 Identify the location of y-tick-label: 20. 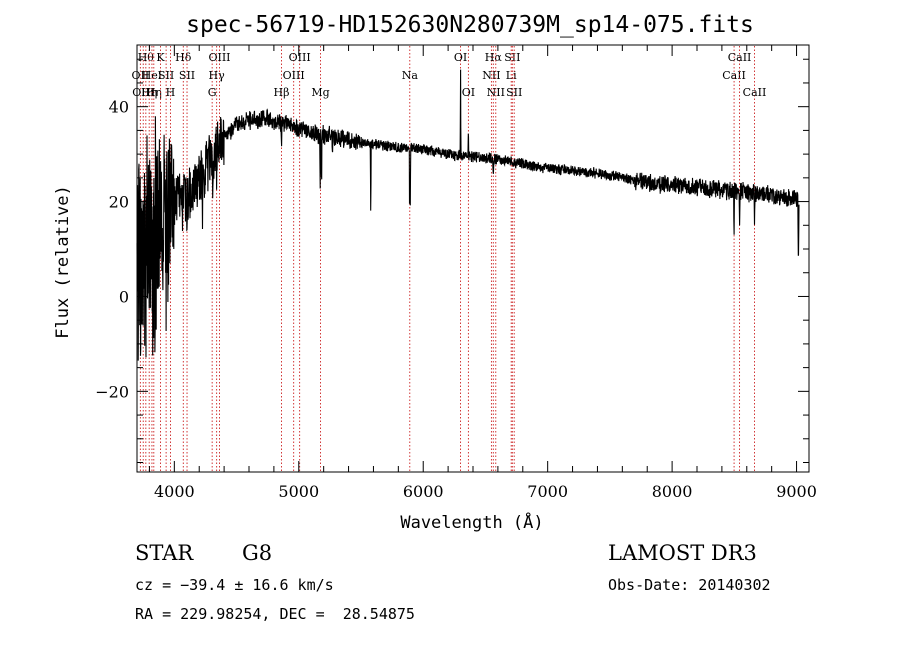
(119, 202).